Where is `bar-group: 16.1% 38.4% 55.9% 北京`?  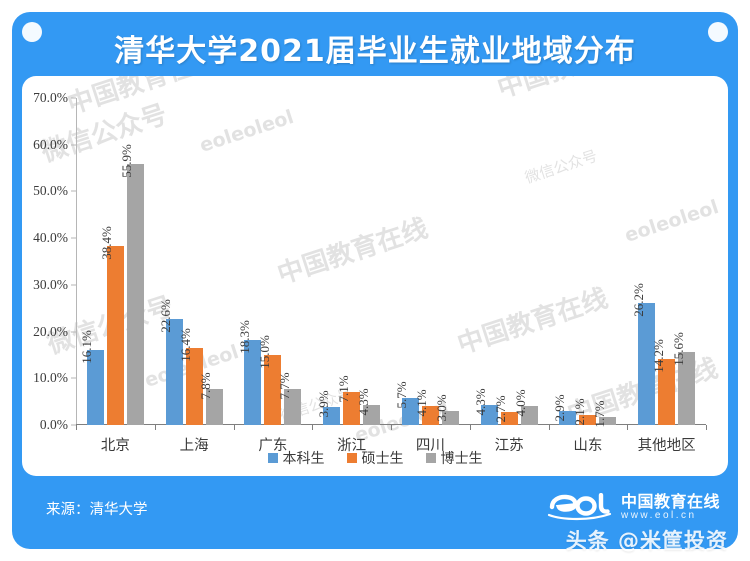
bar-group: 16.1% 38.4% 55.9% 北京 is located at coordinates (115, 276).